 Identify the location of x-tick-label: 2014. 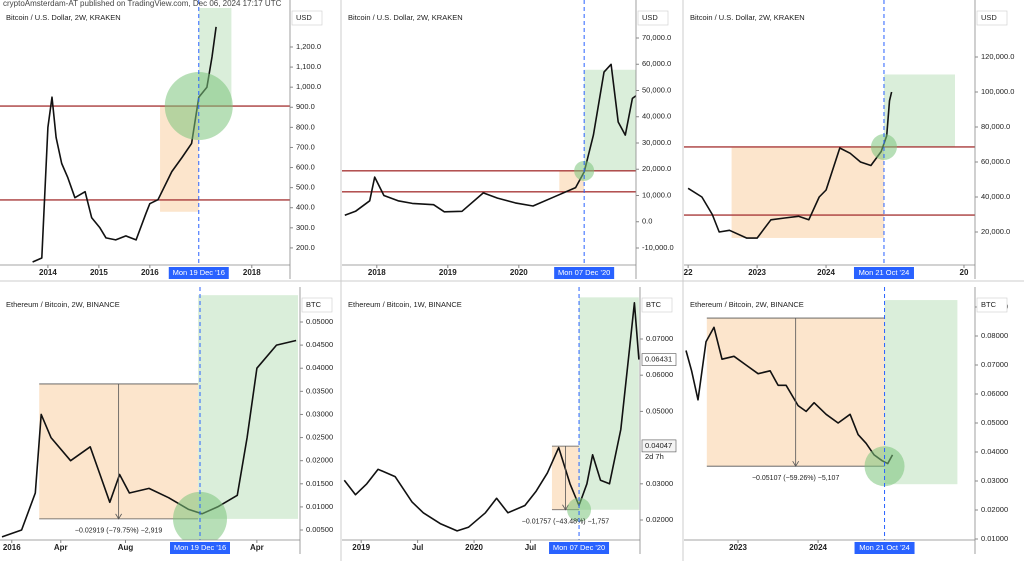
(48, 272).